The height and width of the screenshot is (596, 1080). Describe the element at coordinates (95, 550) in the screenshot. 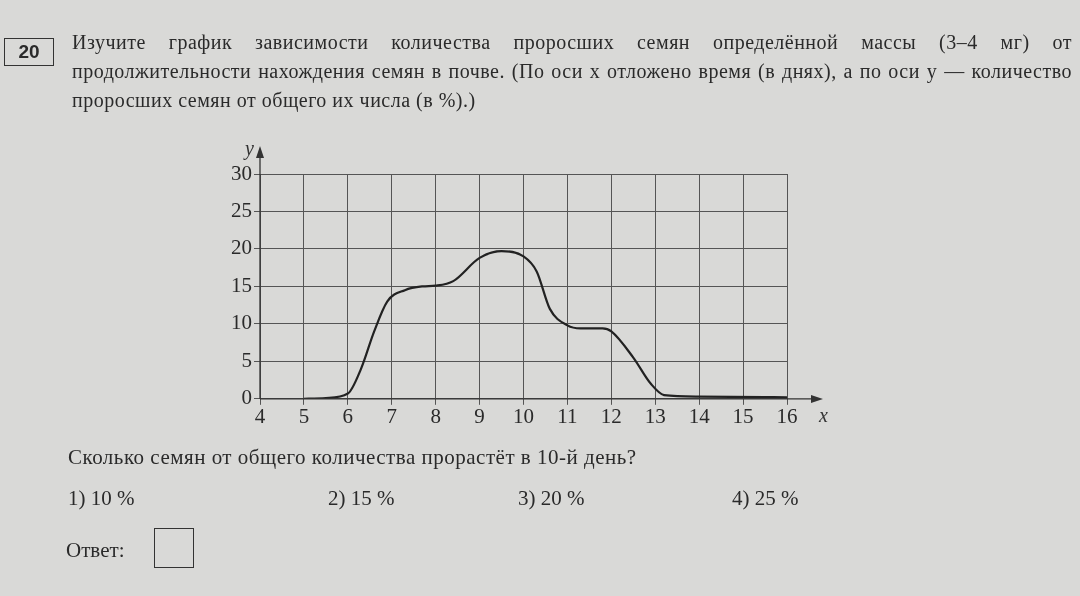

I see `text: Ответ:` at that location.